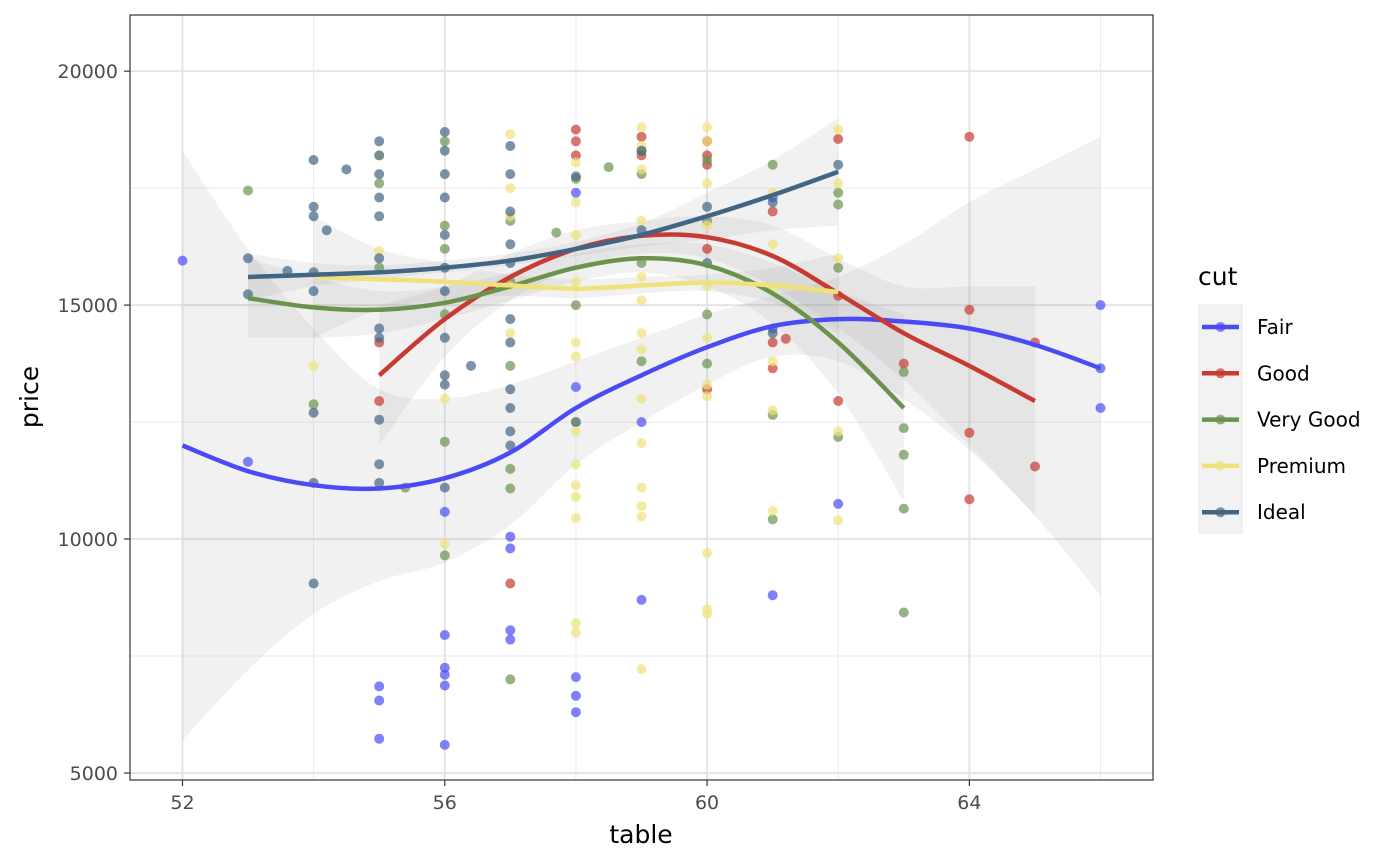 This screenshot has width=1400, height=866. What do you see at coordinates (1256, 373) in the screenshot?
I see `legend-item-good: Good` at bounding box center [1256, 373].